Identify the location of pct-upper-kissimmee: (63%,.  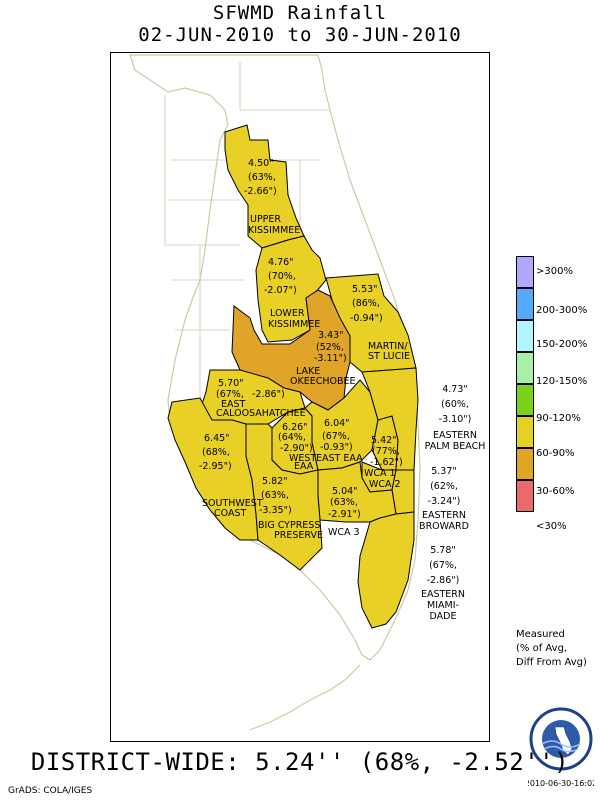
(262, 177).